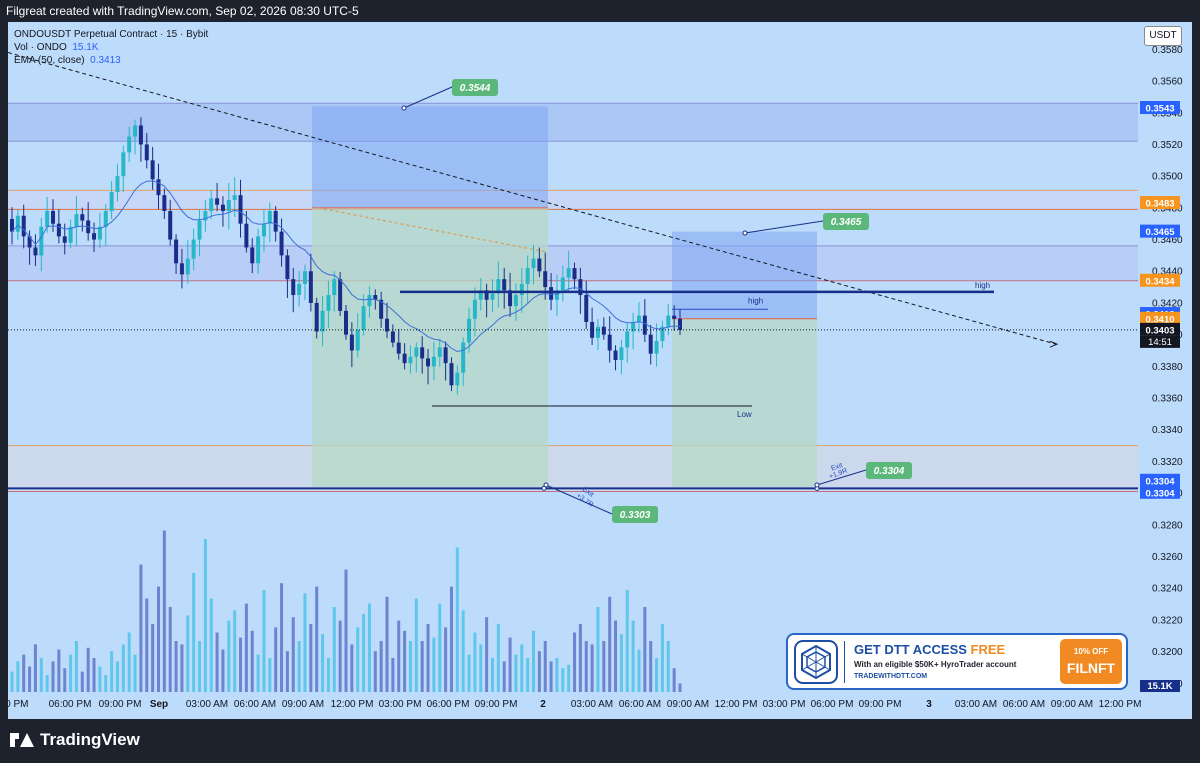  Describe the element at coordinates (891, 676) in the screenshot. I see `ad-url: TRADEWITHDTT.COM` at that location.